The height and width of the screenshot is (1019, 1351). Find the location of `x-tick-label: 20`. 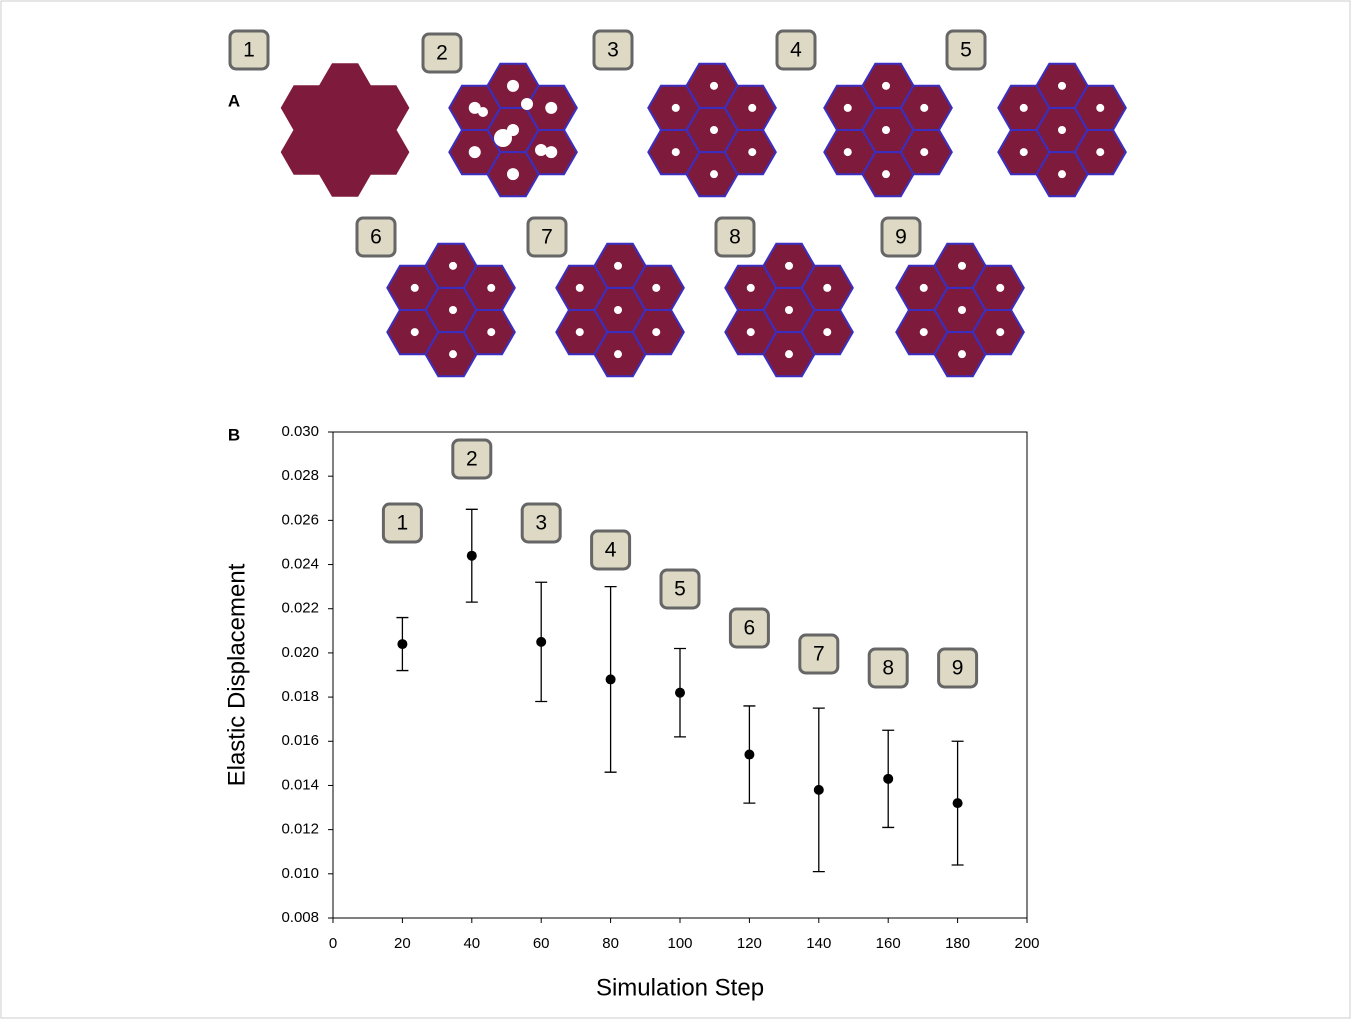

x-tick-label: 20 is located at coordinates (402, 943).